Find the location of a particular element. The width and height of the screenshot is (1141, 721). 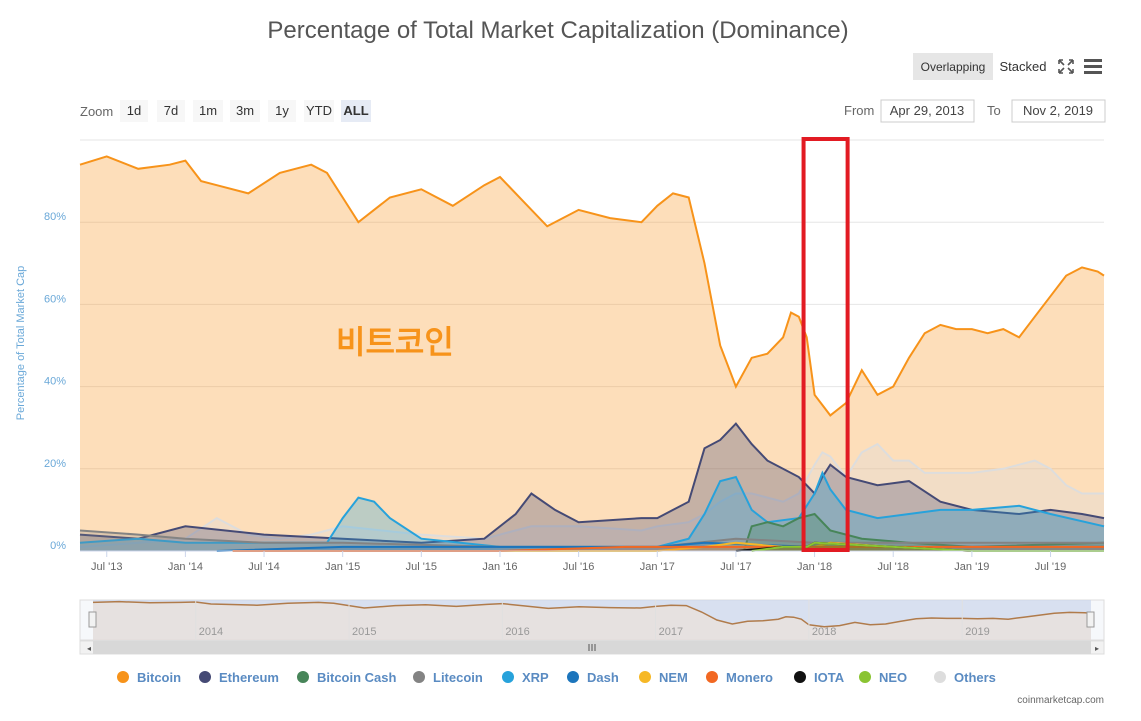

legend-item-others: Others is located at coordinates (965, 677).